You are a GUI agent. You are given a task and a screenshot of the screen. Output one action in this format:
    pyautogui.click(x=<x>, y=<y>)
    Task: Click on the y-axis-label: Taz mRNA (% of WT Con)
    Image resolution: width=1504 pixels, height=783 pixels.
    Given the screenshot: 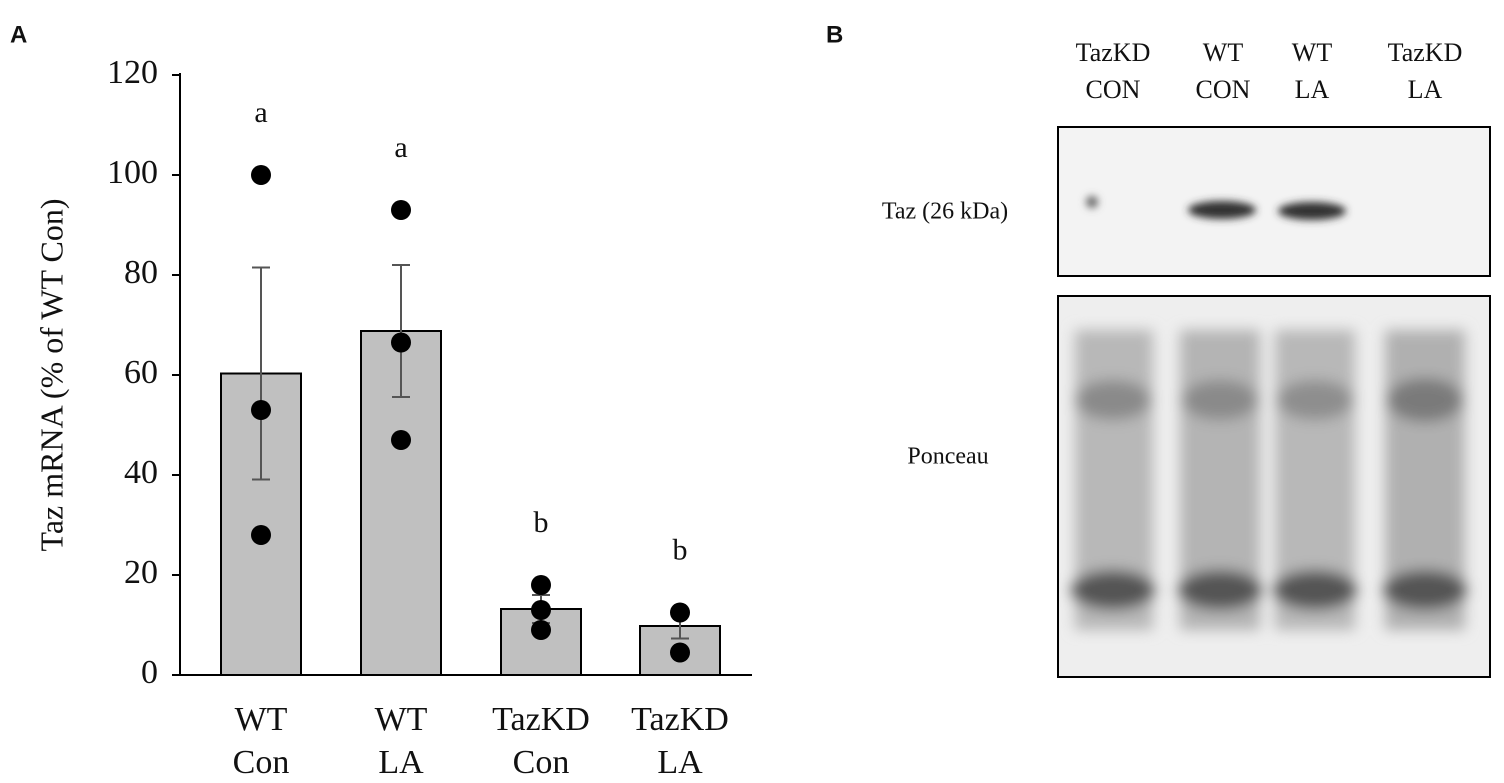 What is the action you would take?
    pyautogui.click(x=51, y=375)
    